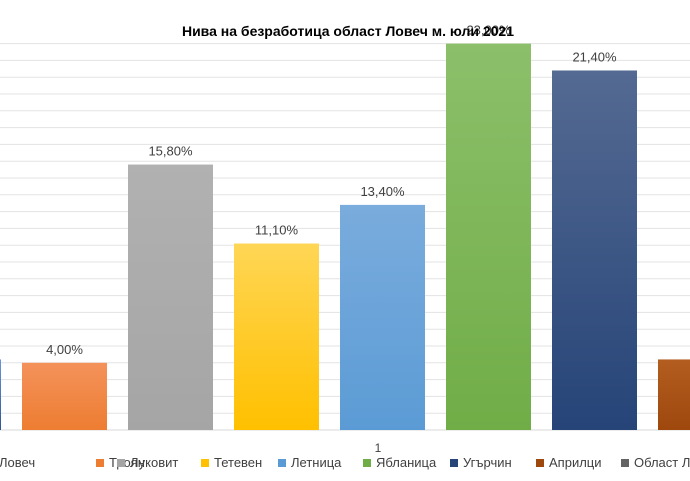 The height and width of the screenshot is (481, 690). Describe the element at coordinates (382, 191) in the screenshot. I see `data-label: 13,40%` at that location.